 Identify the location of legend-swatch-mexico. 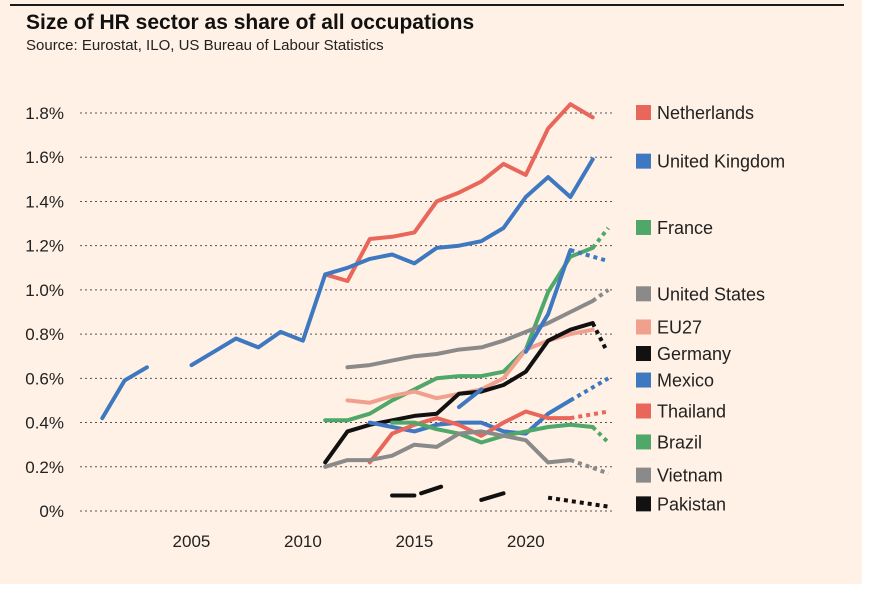
(643, 380).